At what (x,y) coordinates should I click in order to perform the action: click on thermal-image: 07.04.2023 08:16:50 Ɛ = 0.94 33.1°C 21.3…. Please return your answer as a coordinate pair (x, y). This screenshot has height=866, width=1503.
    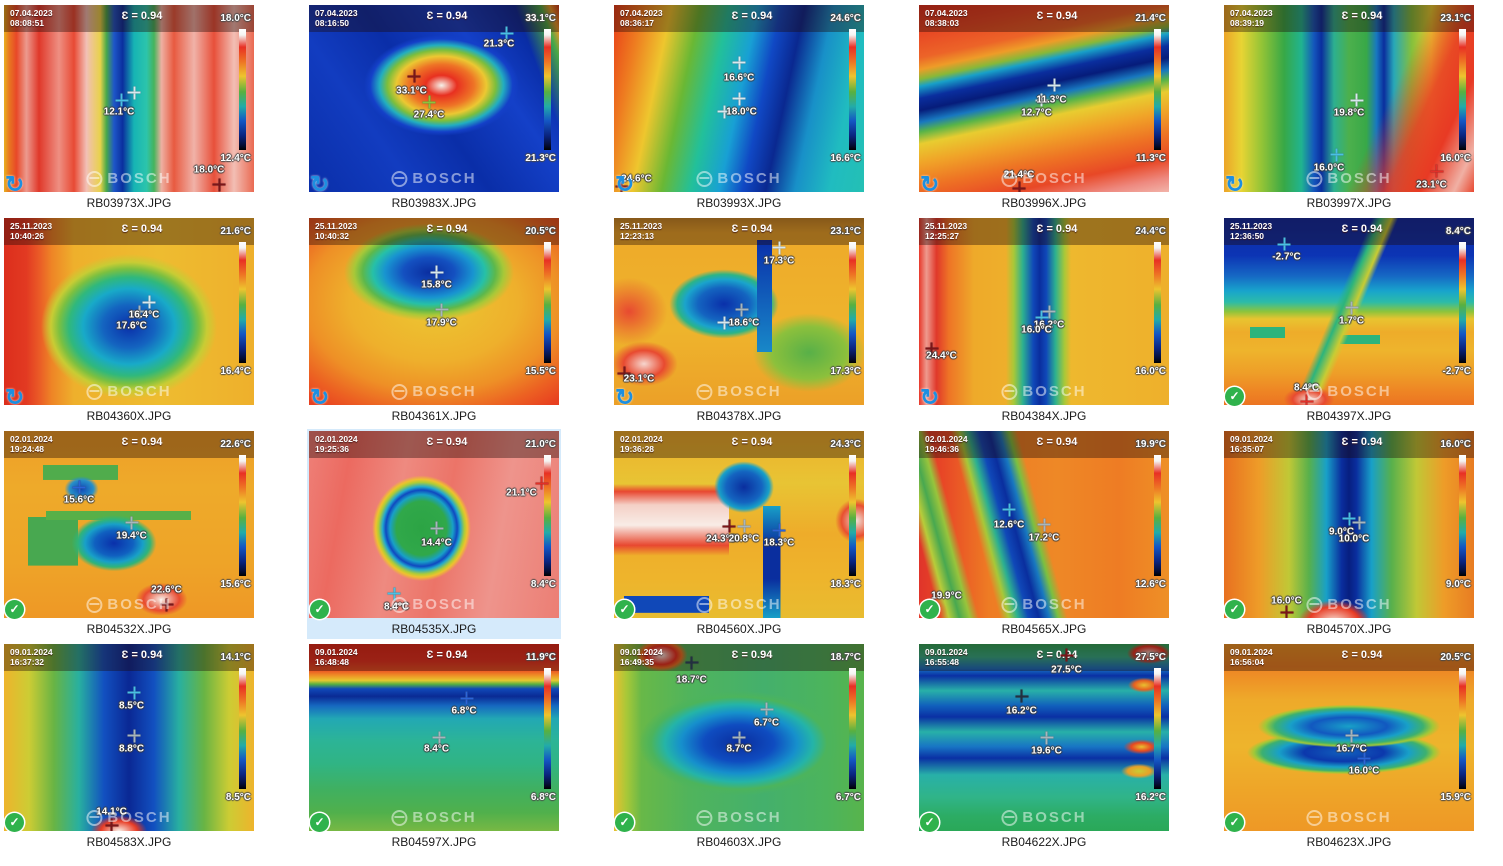
    Looking at the image, I should click on (434, 98).